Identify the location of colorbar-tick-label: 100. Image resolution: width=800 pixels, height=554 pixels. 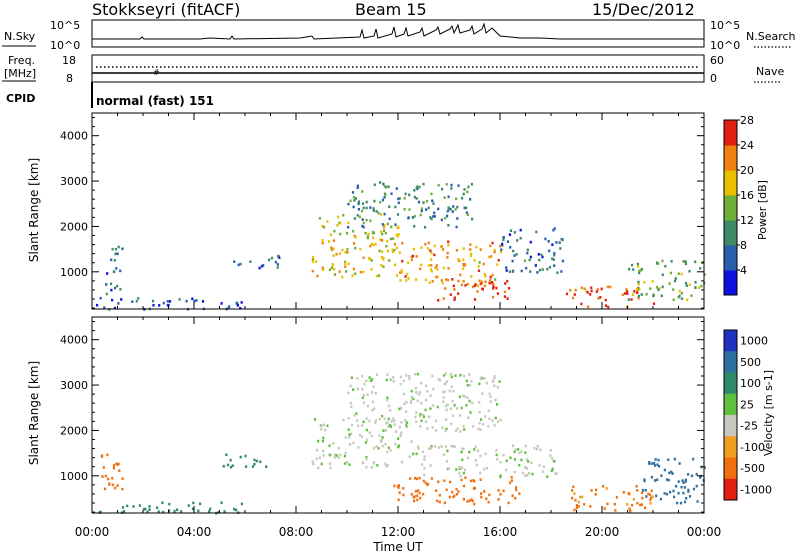
(750, 383).